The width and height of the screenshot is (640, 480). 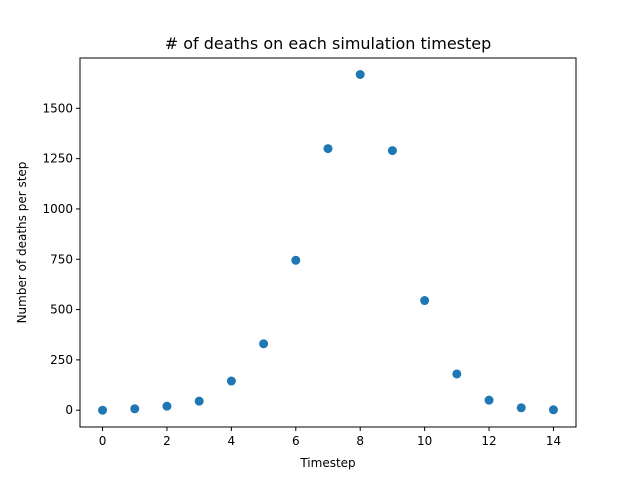 I want to click on y-tick-label: 500, so click(x=61, y=310).